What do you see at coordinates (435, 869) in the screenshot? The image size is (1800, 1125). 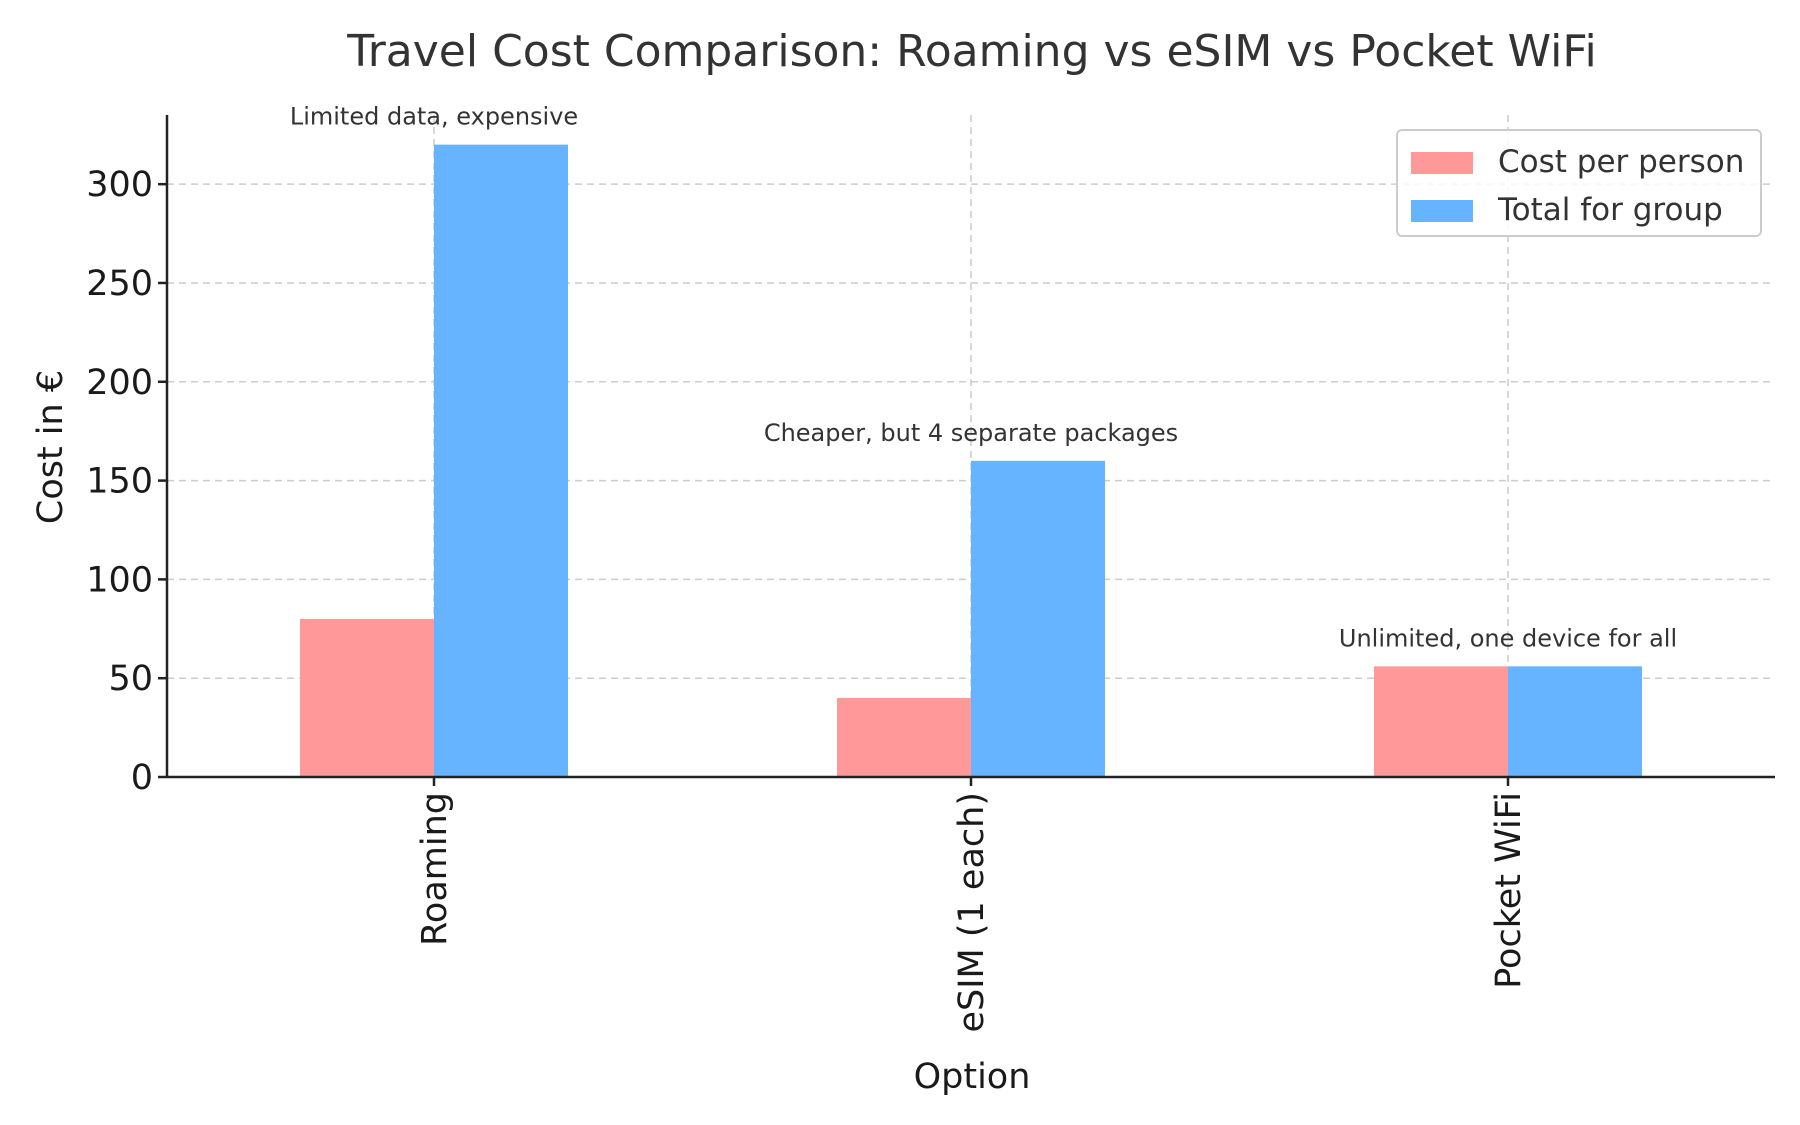 I see `x-tick-label: Roaming` at bounding box center [435, 869].